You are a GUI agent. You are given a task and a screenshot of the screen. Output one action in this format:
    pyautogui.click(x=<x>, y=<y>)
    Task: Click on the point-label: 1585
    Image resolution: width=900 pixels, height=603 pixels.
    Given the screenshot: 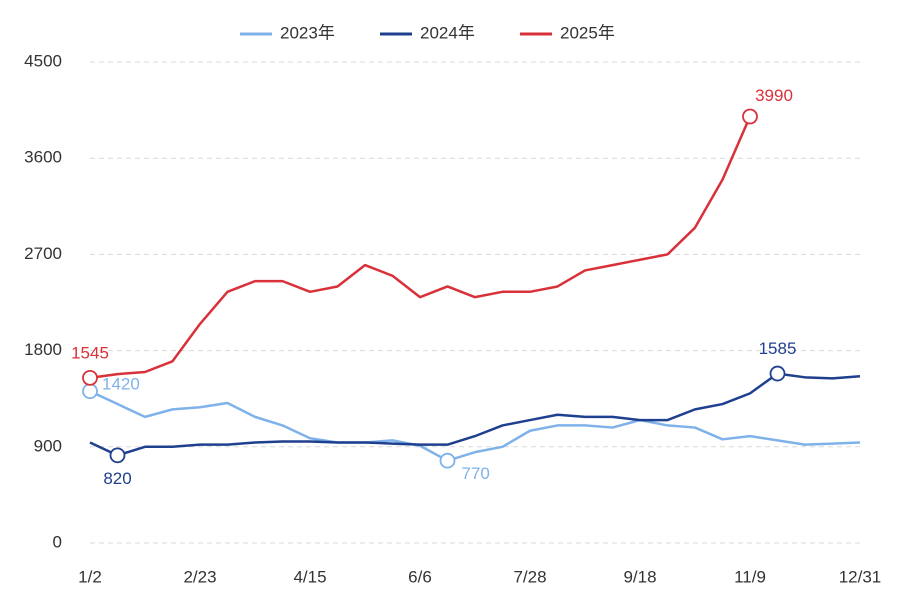 What is the action you would take?
    pyautogui.click(x=778, y=348)
    